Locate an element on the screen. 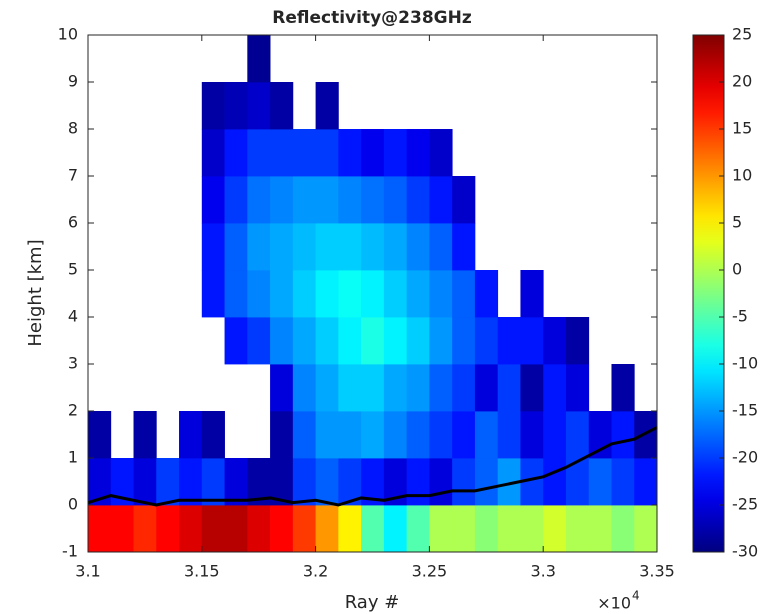 Image resolution: width=774 pixels, height=614 pixels. y-tick-label: 5 is located at coordinates (73, 269).